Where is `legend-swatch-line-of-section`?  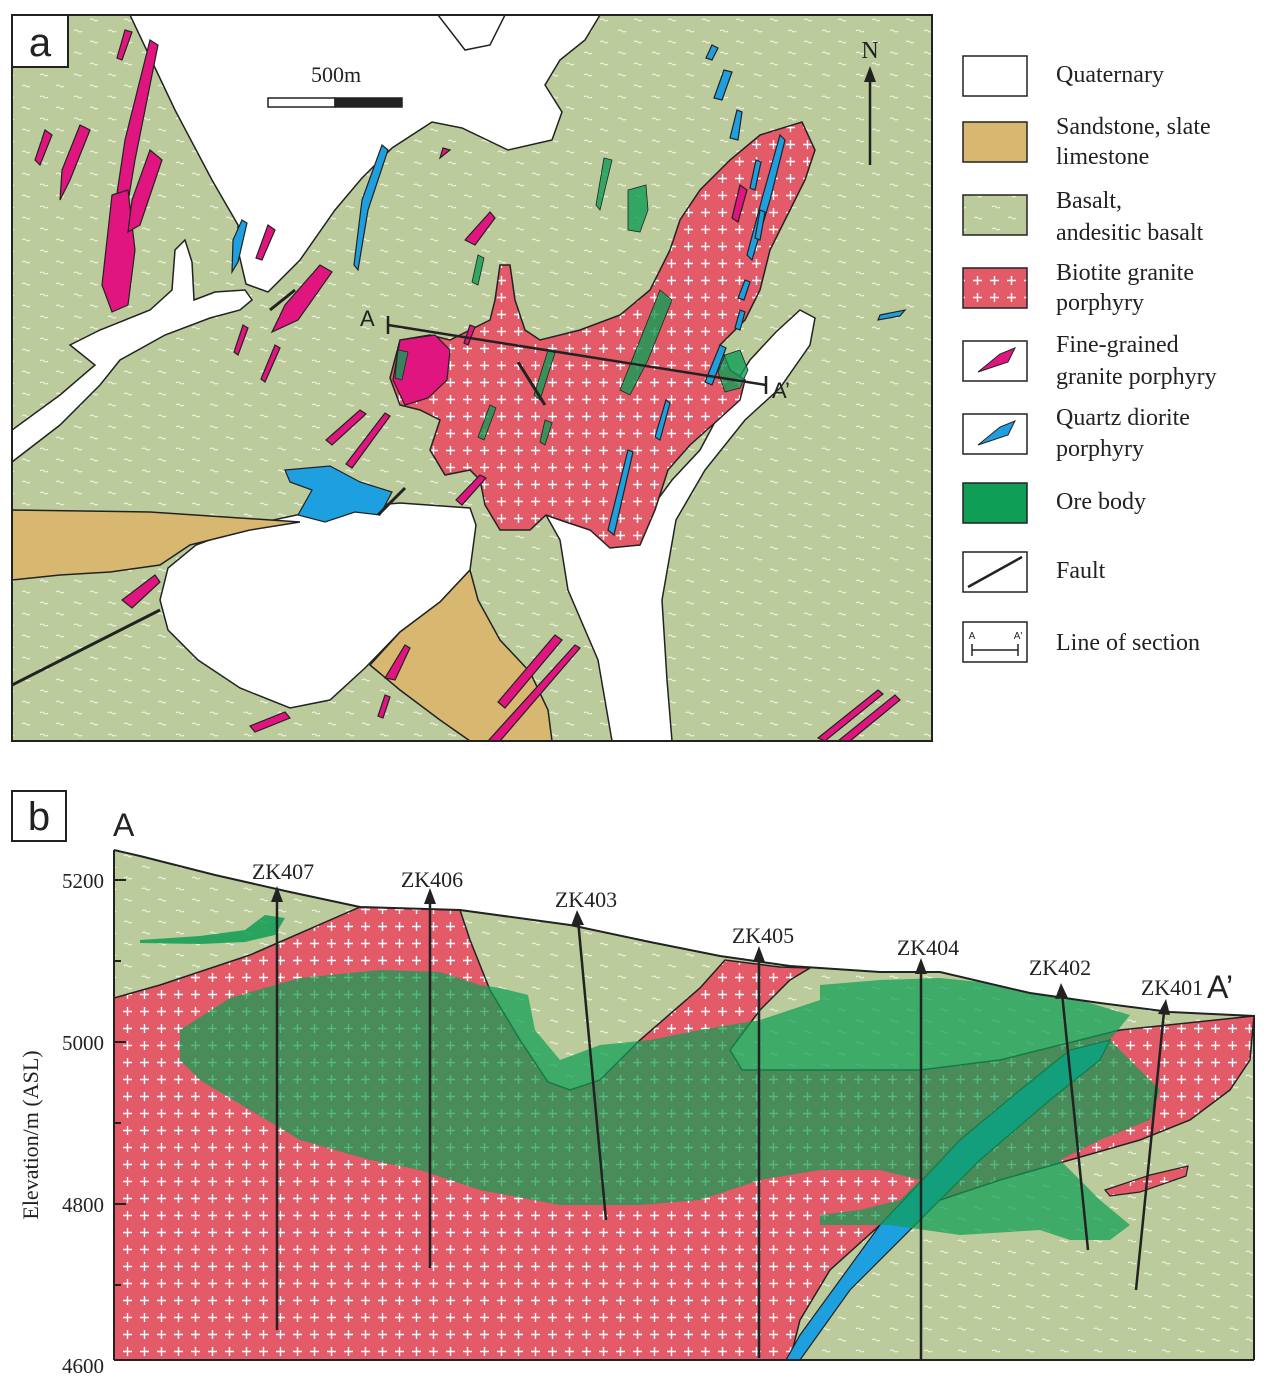 legend-swatch-line-of-section is located at coordinates (995, 642).